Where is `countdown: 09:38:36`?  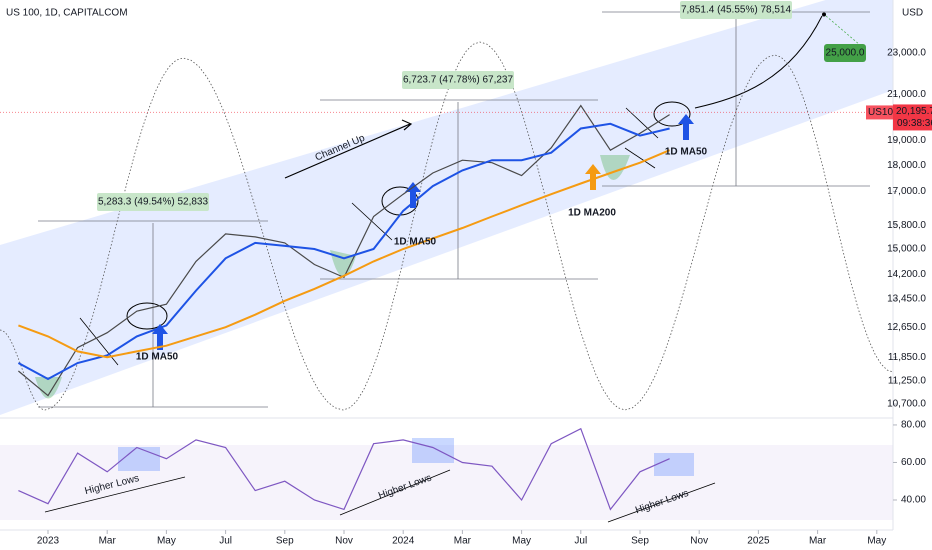
countdown: 09:38:36 is located at coordinates (914, 123).